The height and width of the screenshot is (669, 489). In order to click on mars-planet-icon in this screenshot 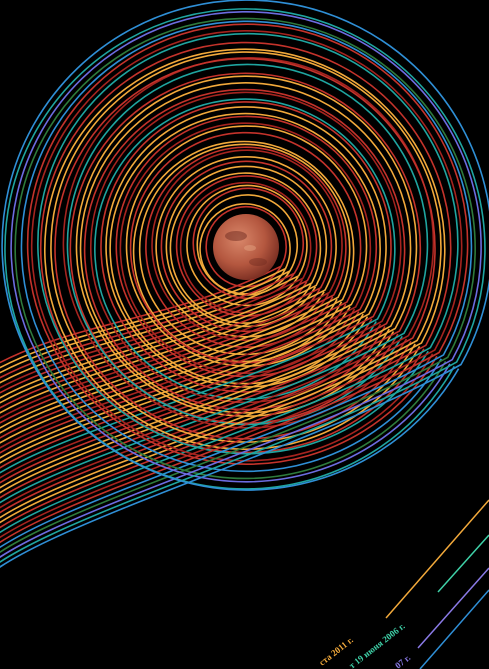, I will do `click(246, 247)`.